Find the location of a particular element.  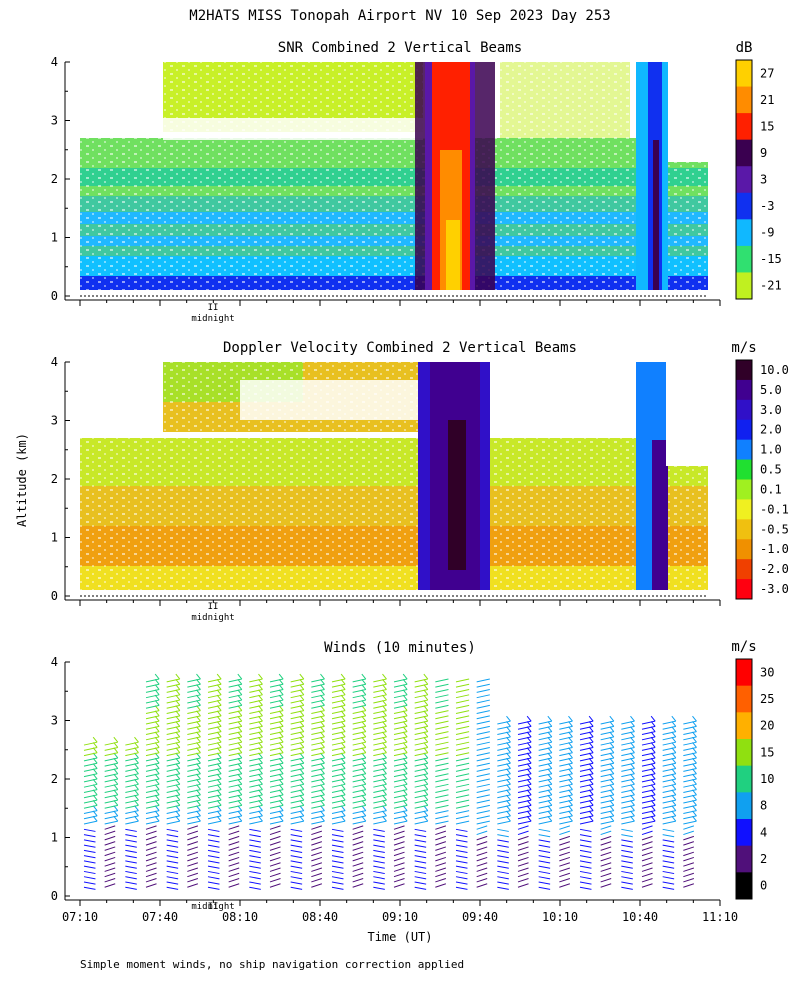

snr-x-ticks is located at coordinates (400, 303).